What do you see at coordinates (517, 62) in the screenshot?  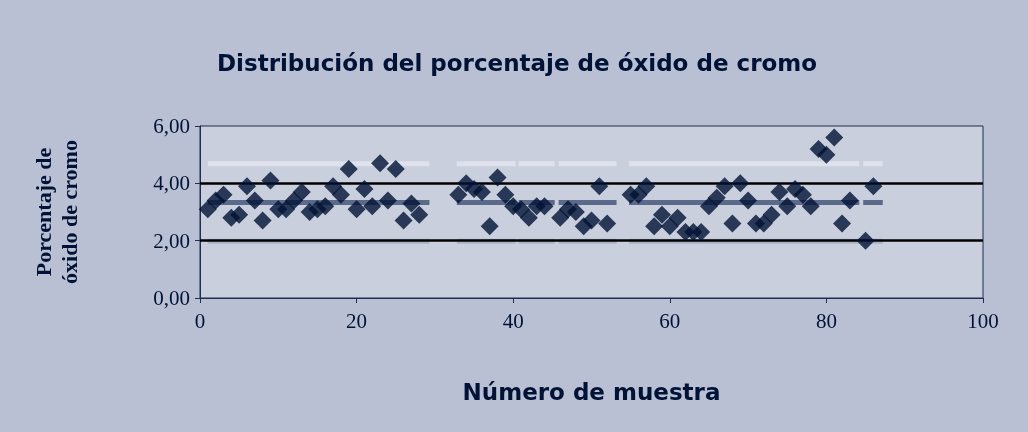 I see `chart-title: Distribución del porcentaje de óxido de cromo` at bounding box center [517, 62].